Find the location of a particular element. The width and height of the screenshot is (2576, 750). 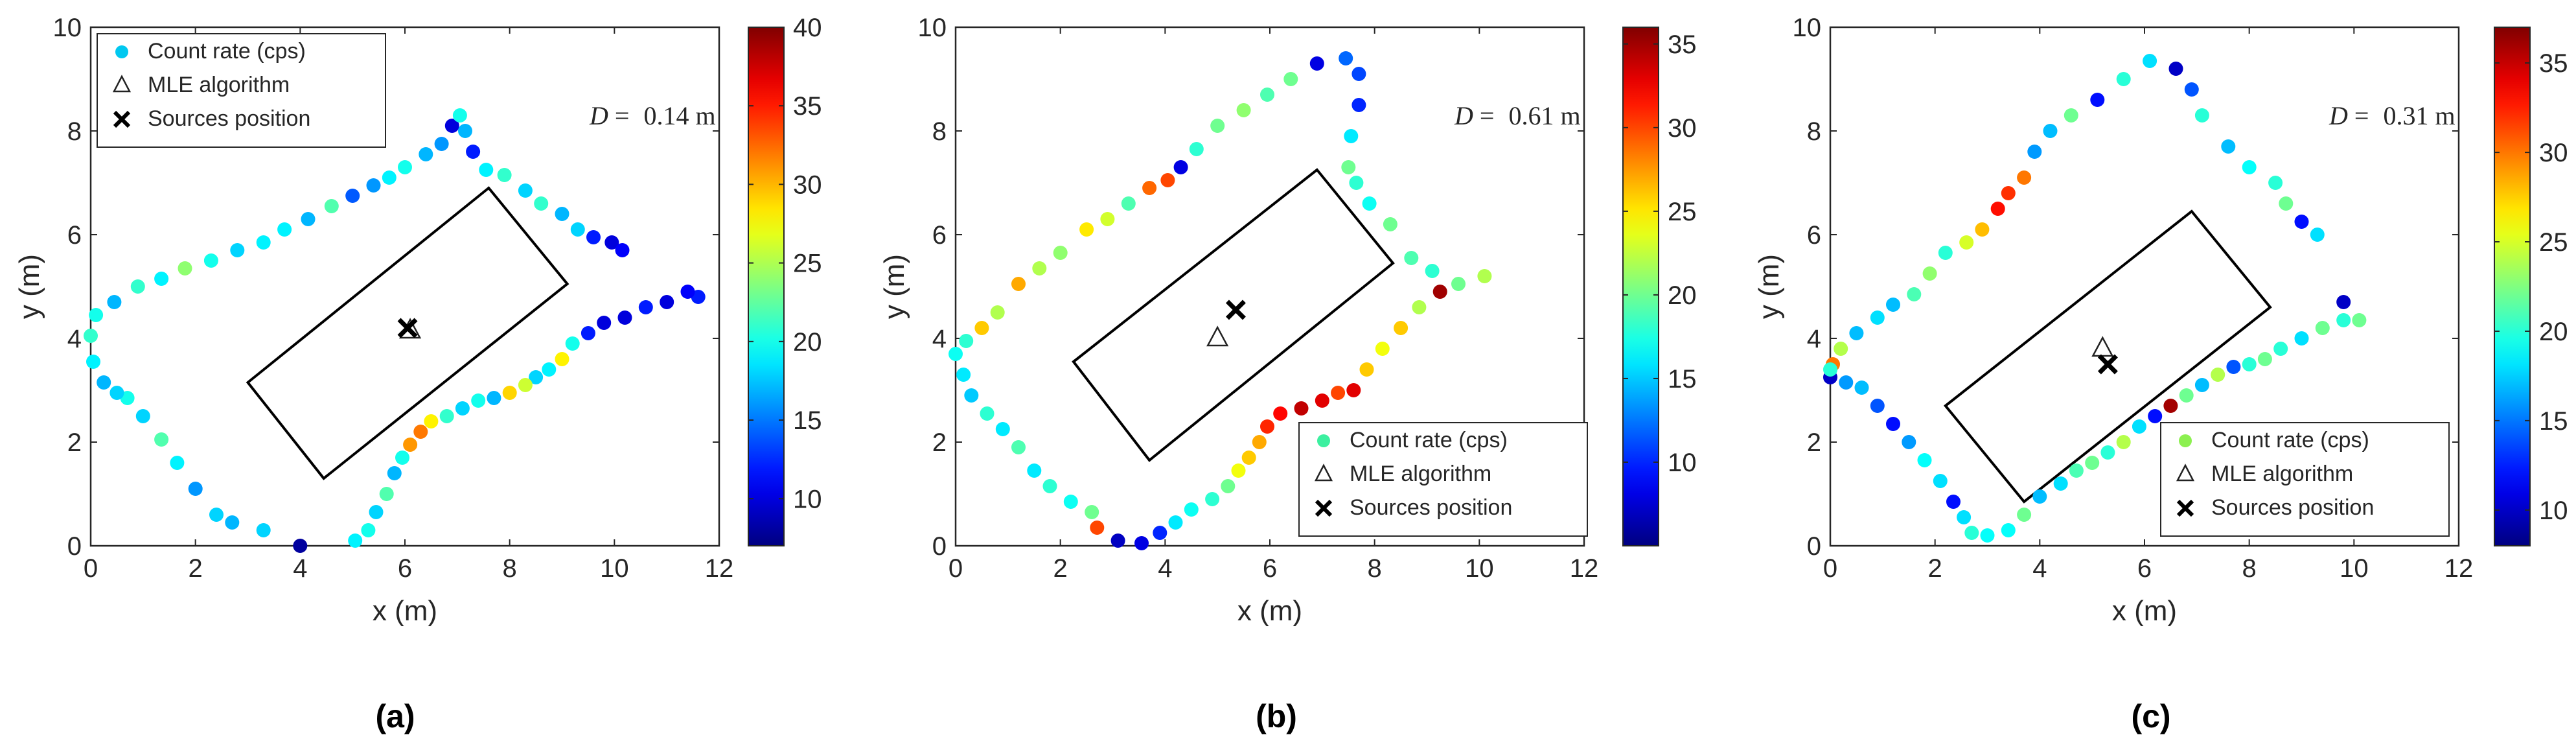

y-tick-label: 8 is located at coordinates (74, 131).